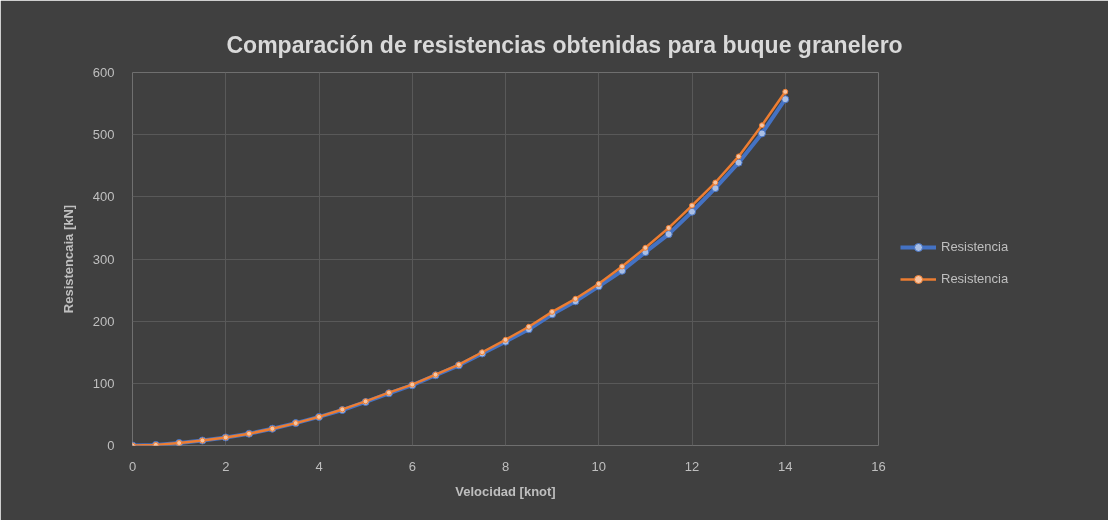  What do you see at coordinates (103, 259) in the screenshot?
I see `y-tick-label: 300` at bounding box center [103, 259].